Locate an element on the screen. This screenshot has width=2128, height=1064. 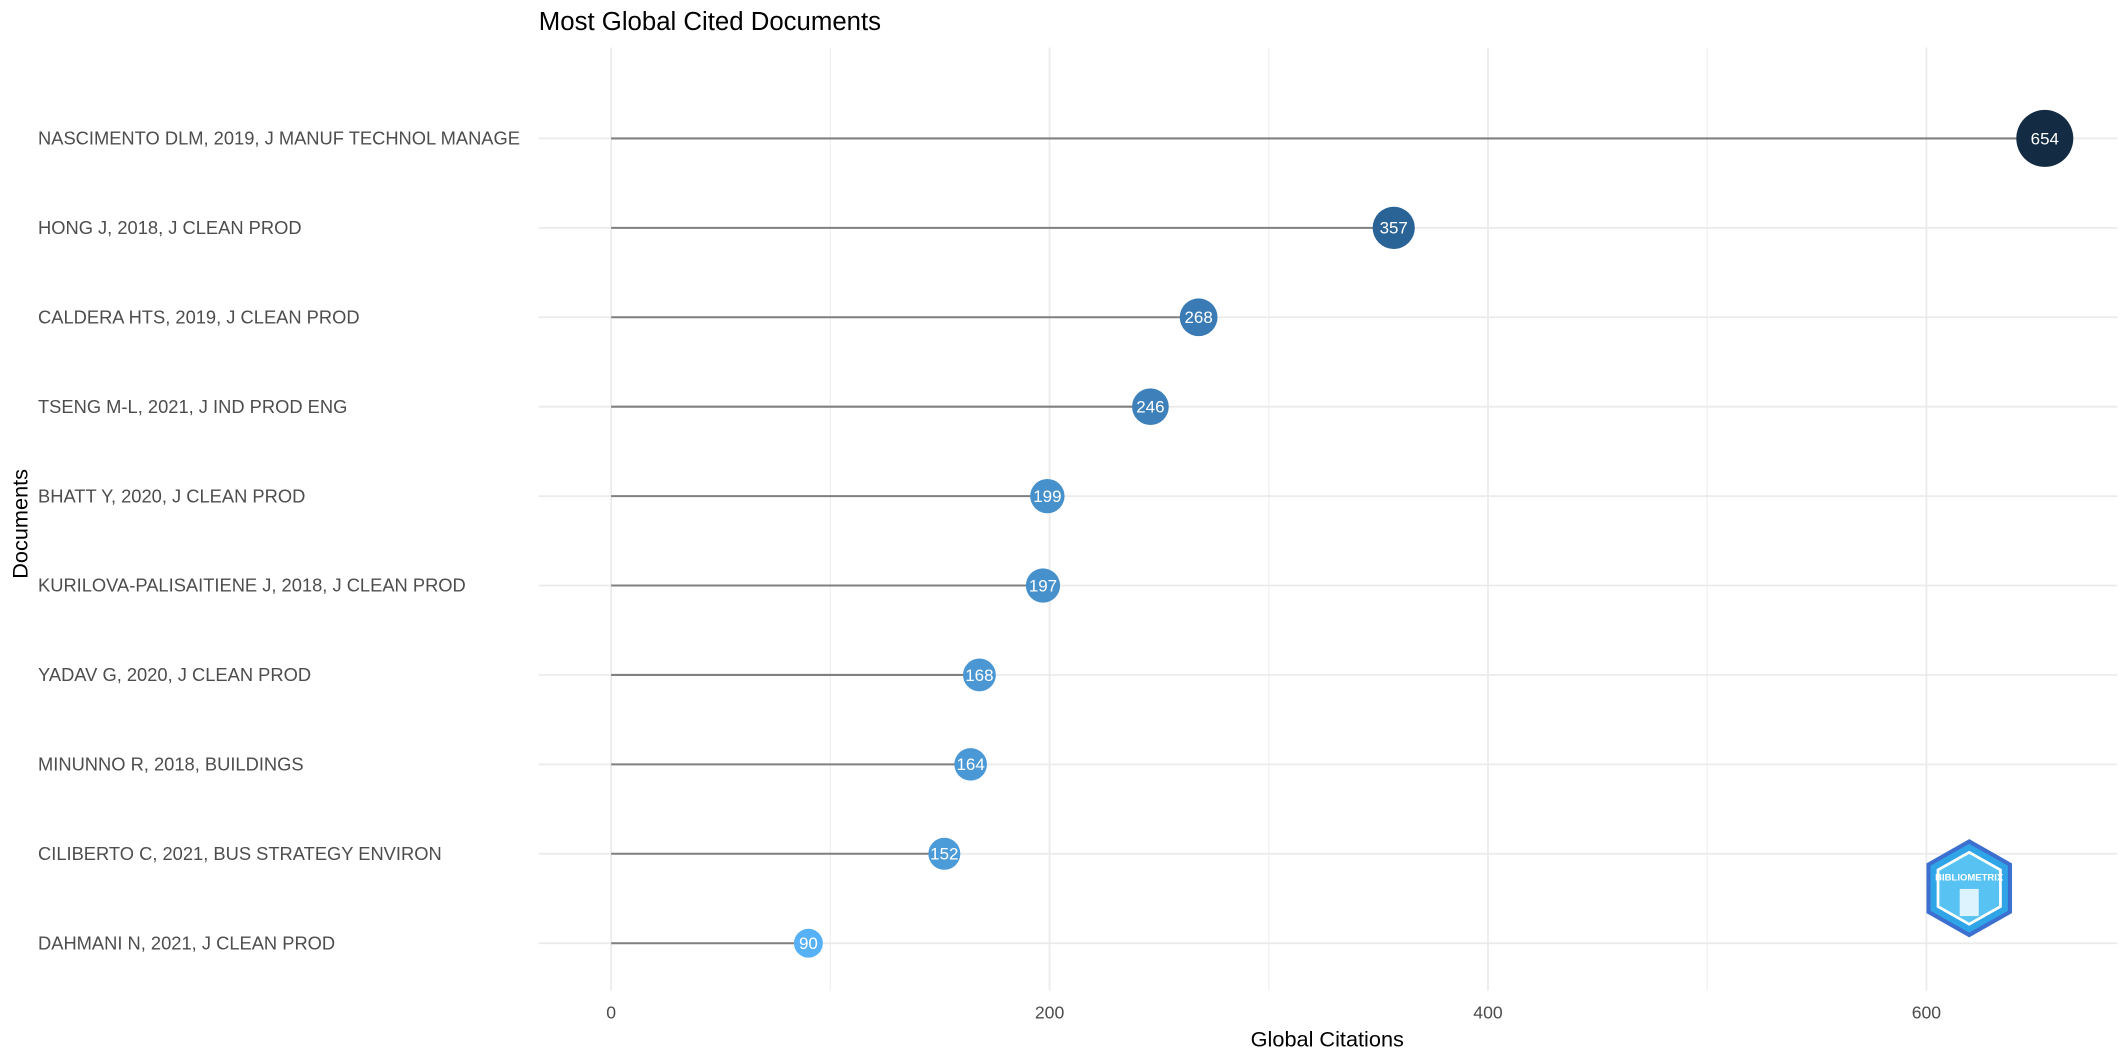
value-label: 268 is located at coordinates (1198, 317).